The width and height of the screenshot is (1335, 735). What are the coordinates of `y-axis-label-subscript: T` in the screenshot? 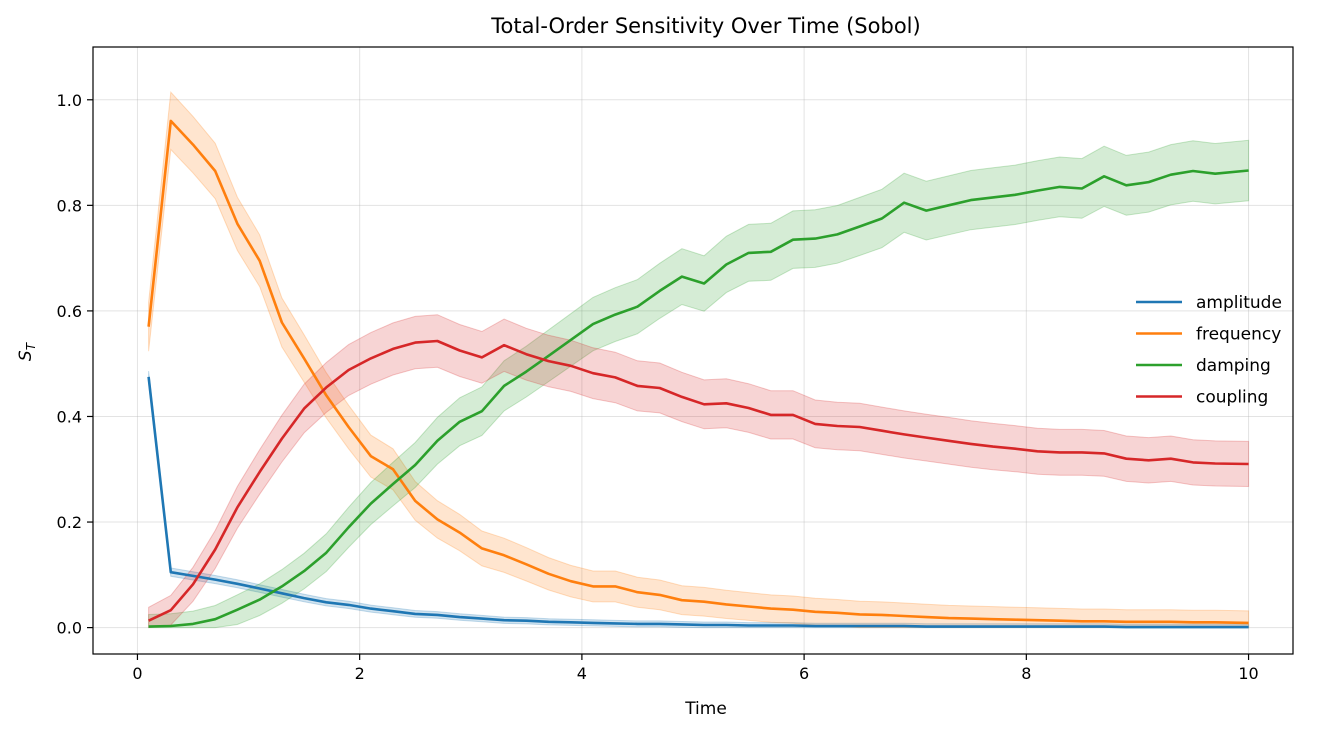 It's located at (31, 345).